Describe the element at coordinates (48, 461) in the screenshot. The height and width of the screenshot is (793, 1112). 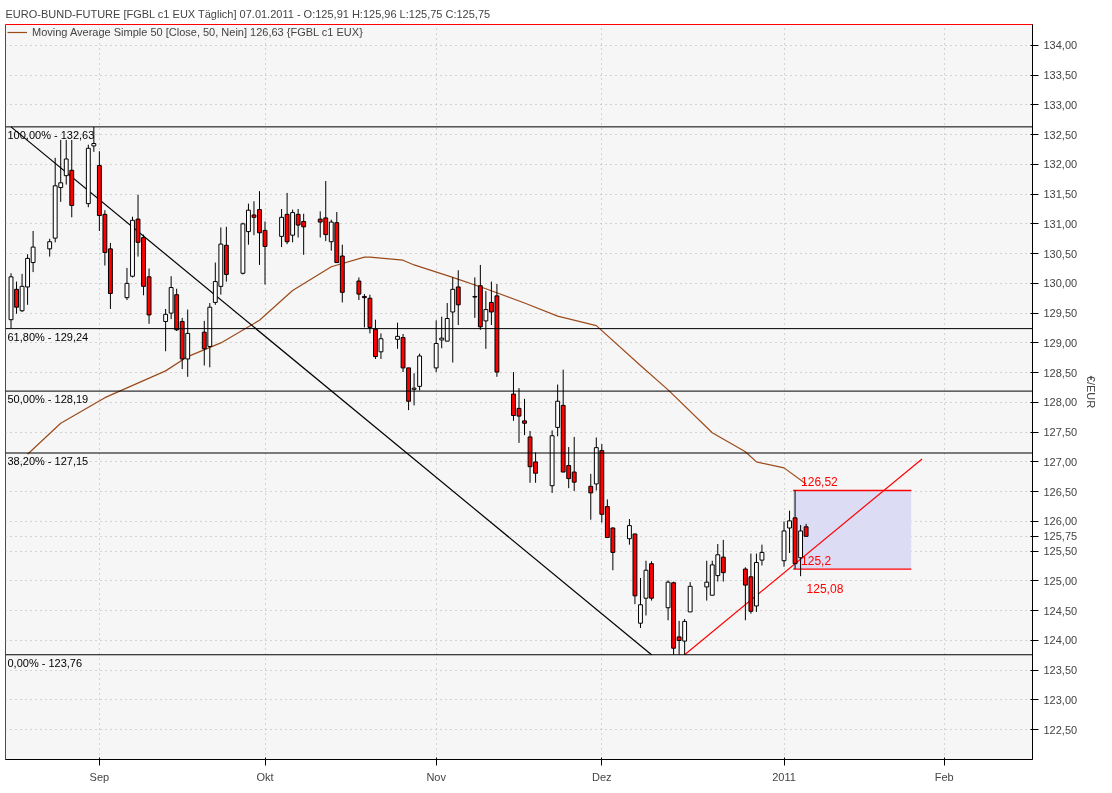
I see `annotation: 38,20% - 127,15` at that location.